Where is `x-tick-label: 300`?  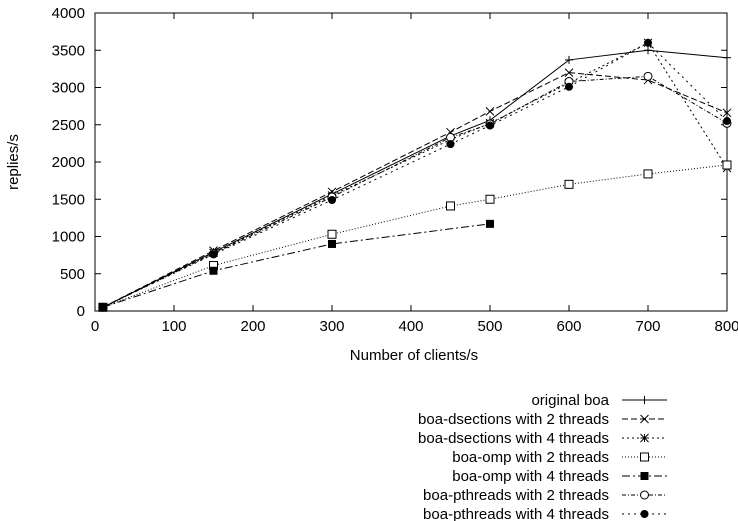
x-tick-label: 300 is located at coordinates (331, 326).